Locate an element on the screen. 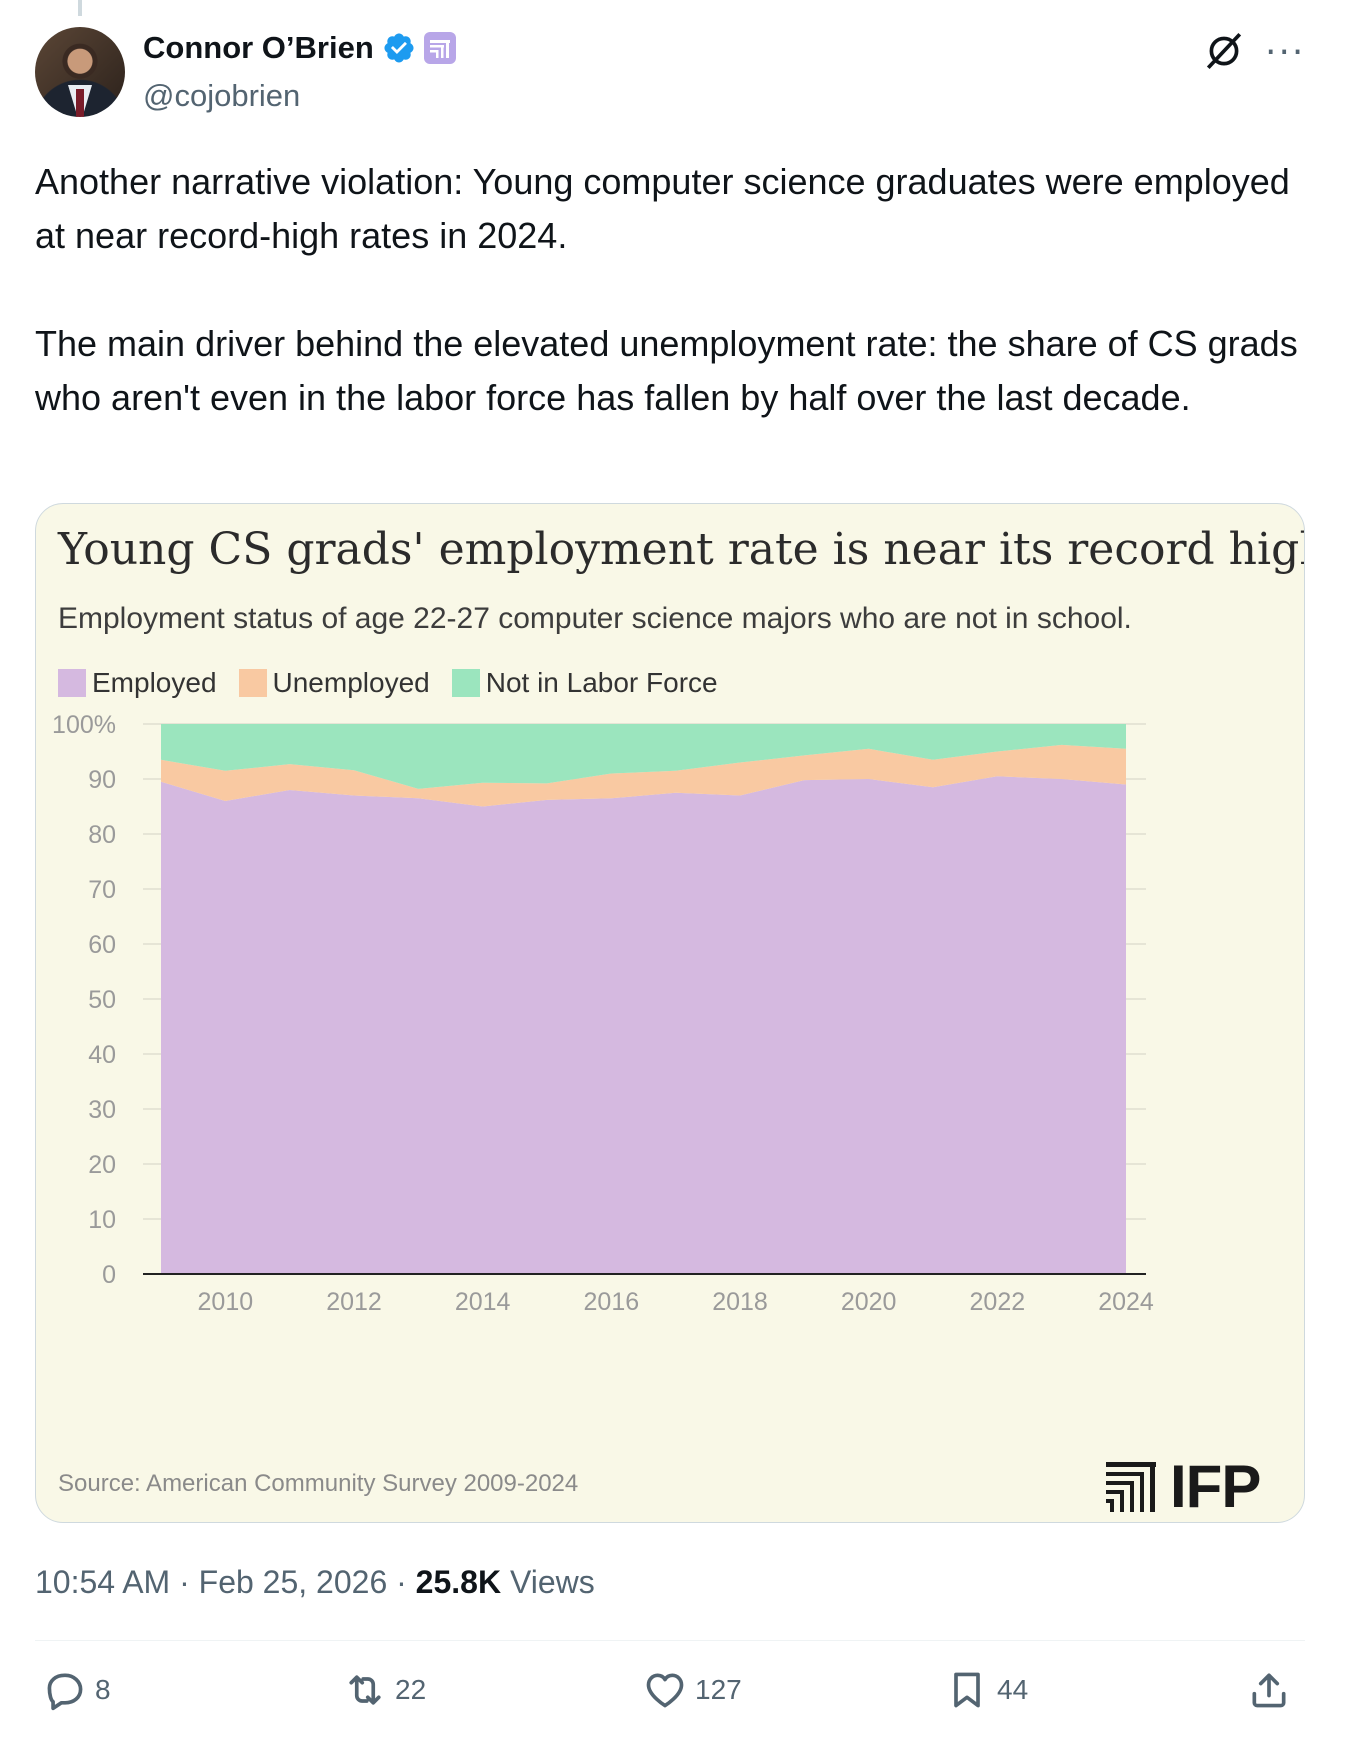 This screenshot has height=1745, width=1347. tweet-time: 10:54 AM is located at coordinates (103, 1582).